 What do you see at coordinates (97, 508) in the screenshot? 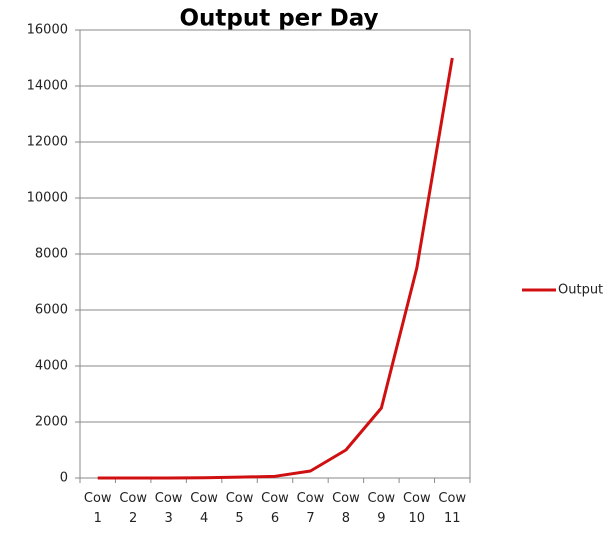
I see `x-tick-label: Cow 1` at bounding box center [97, 508].